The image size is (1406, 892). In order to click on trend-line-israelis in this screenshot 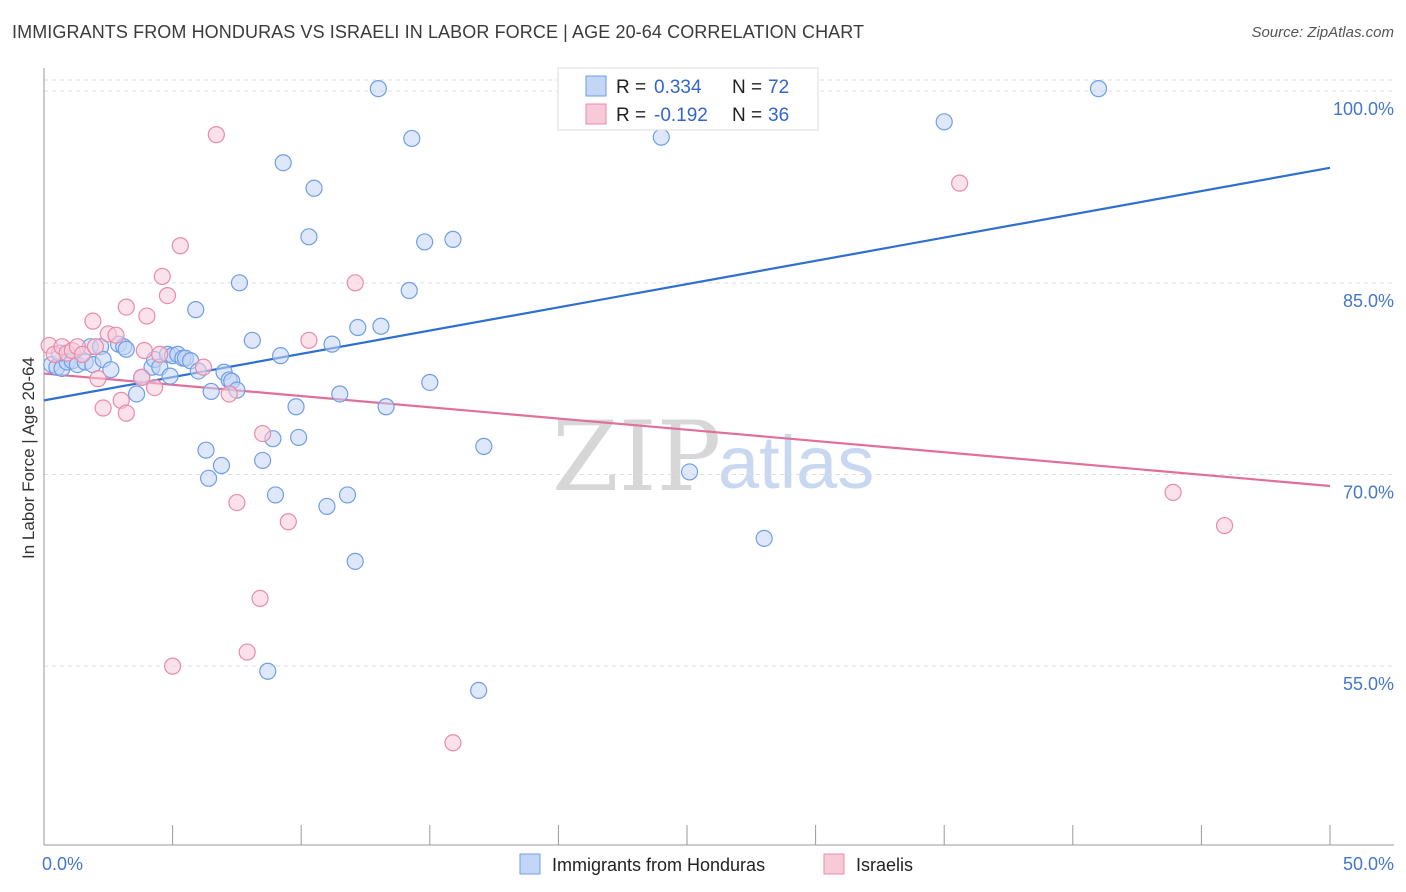, I will do `click(687, 430)`.